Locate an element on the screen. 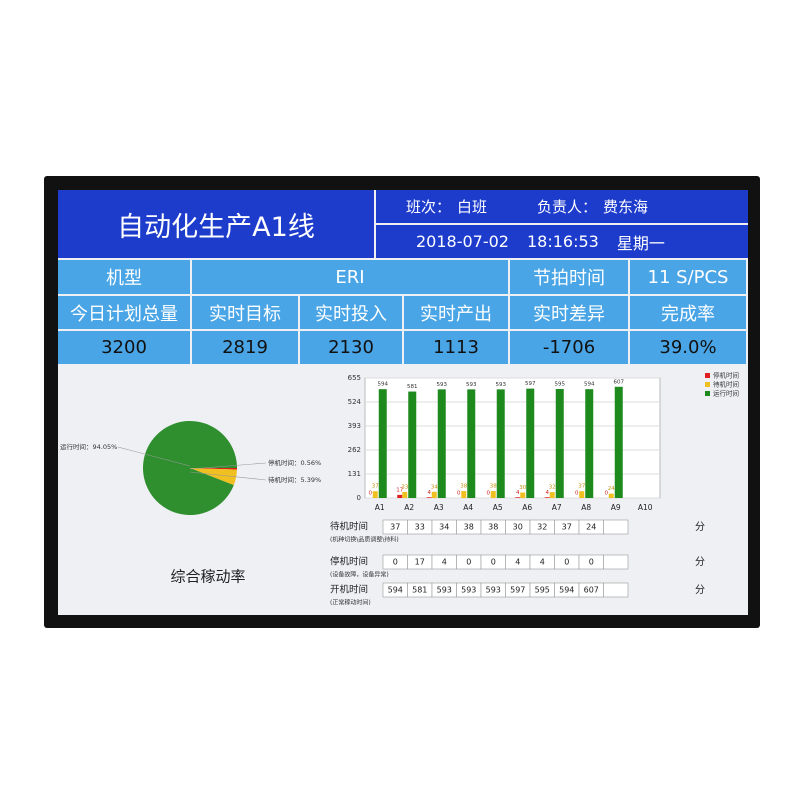 The image size is (800, 800). y-tick-label: 393 is located at coordinates (354, 426).